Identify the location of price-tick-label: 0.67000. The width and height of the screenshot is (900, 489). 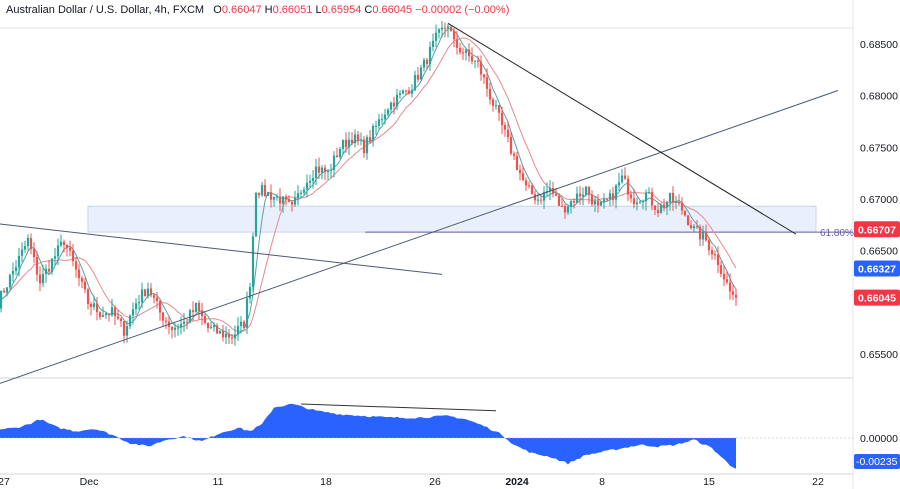
(879, 200).